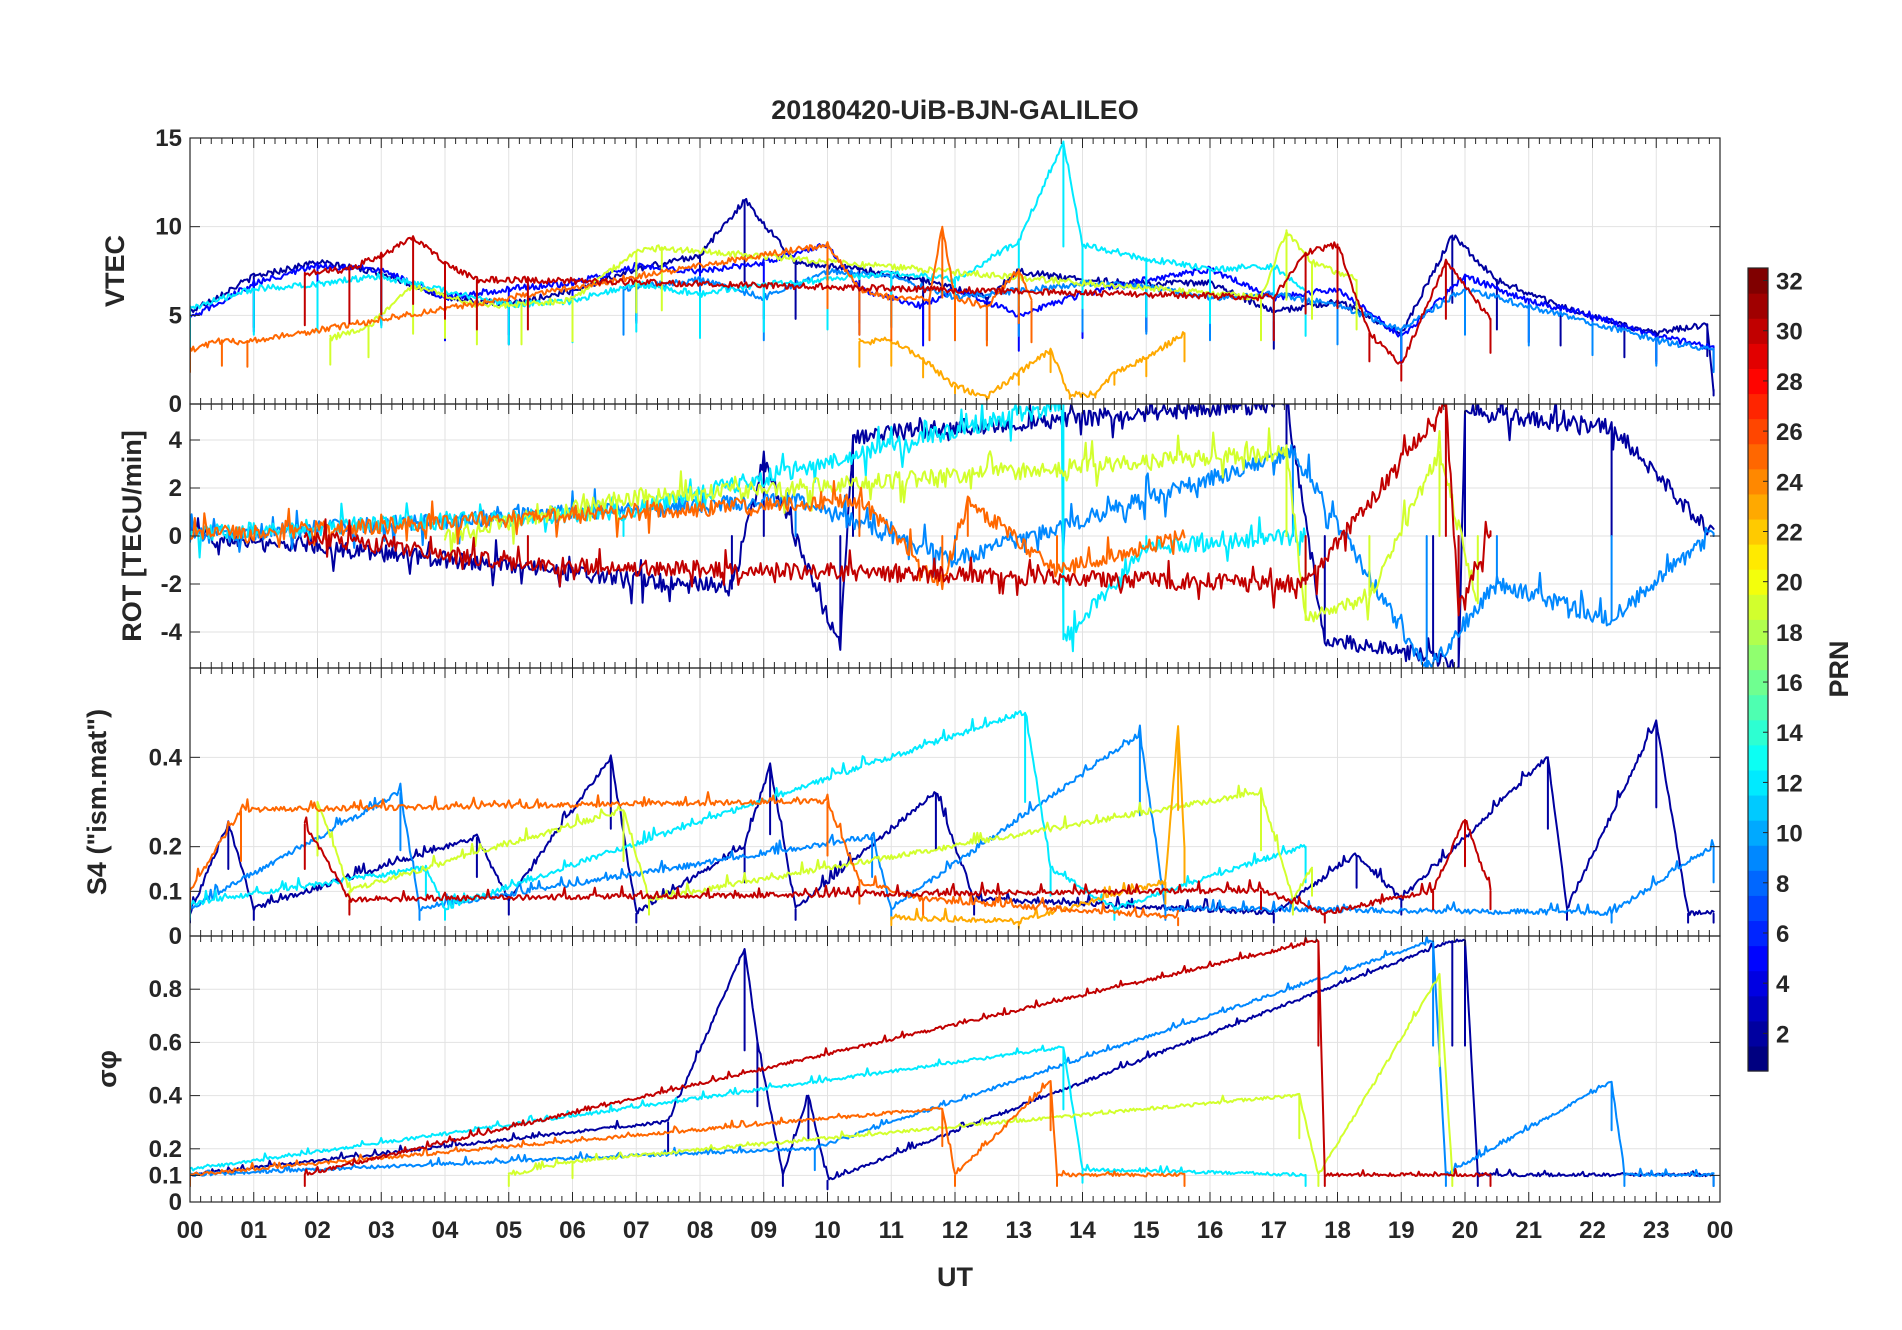  Describe the element at coordinates (1273, 1230) in the screenshot. I see `x-tick-label: 17` at that location.